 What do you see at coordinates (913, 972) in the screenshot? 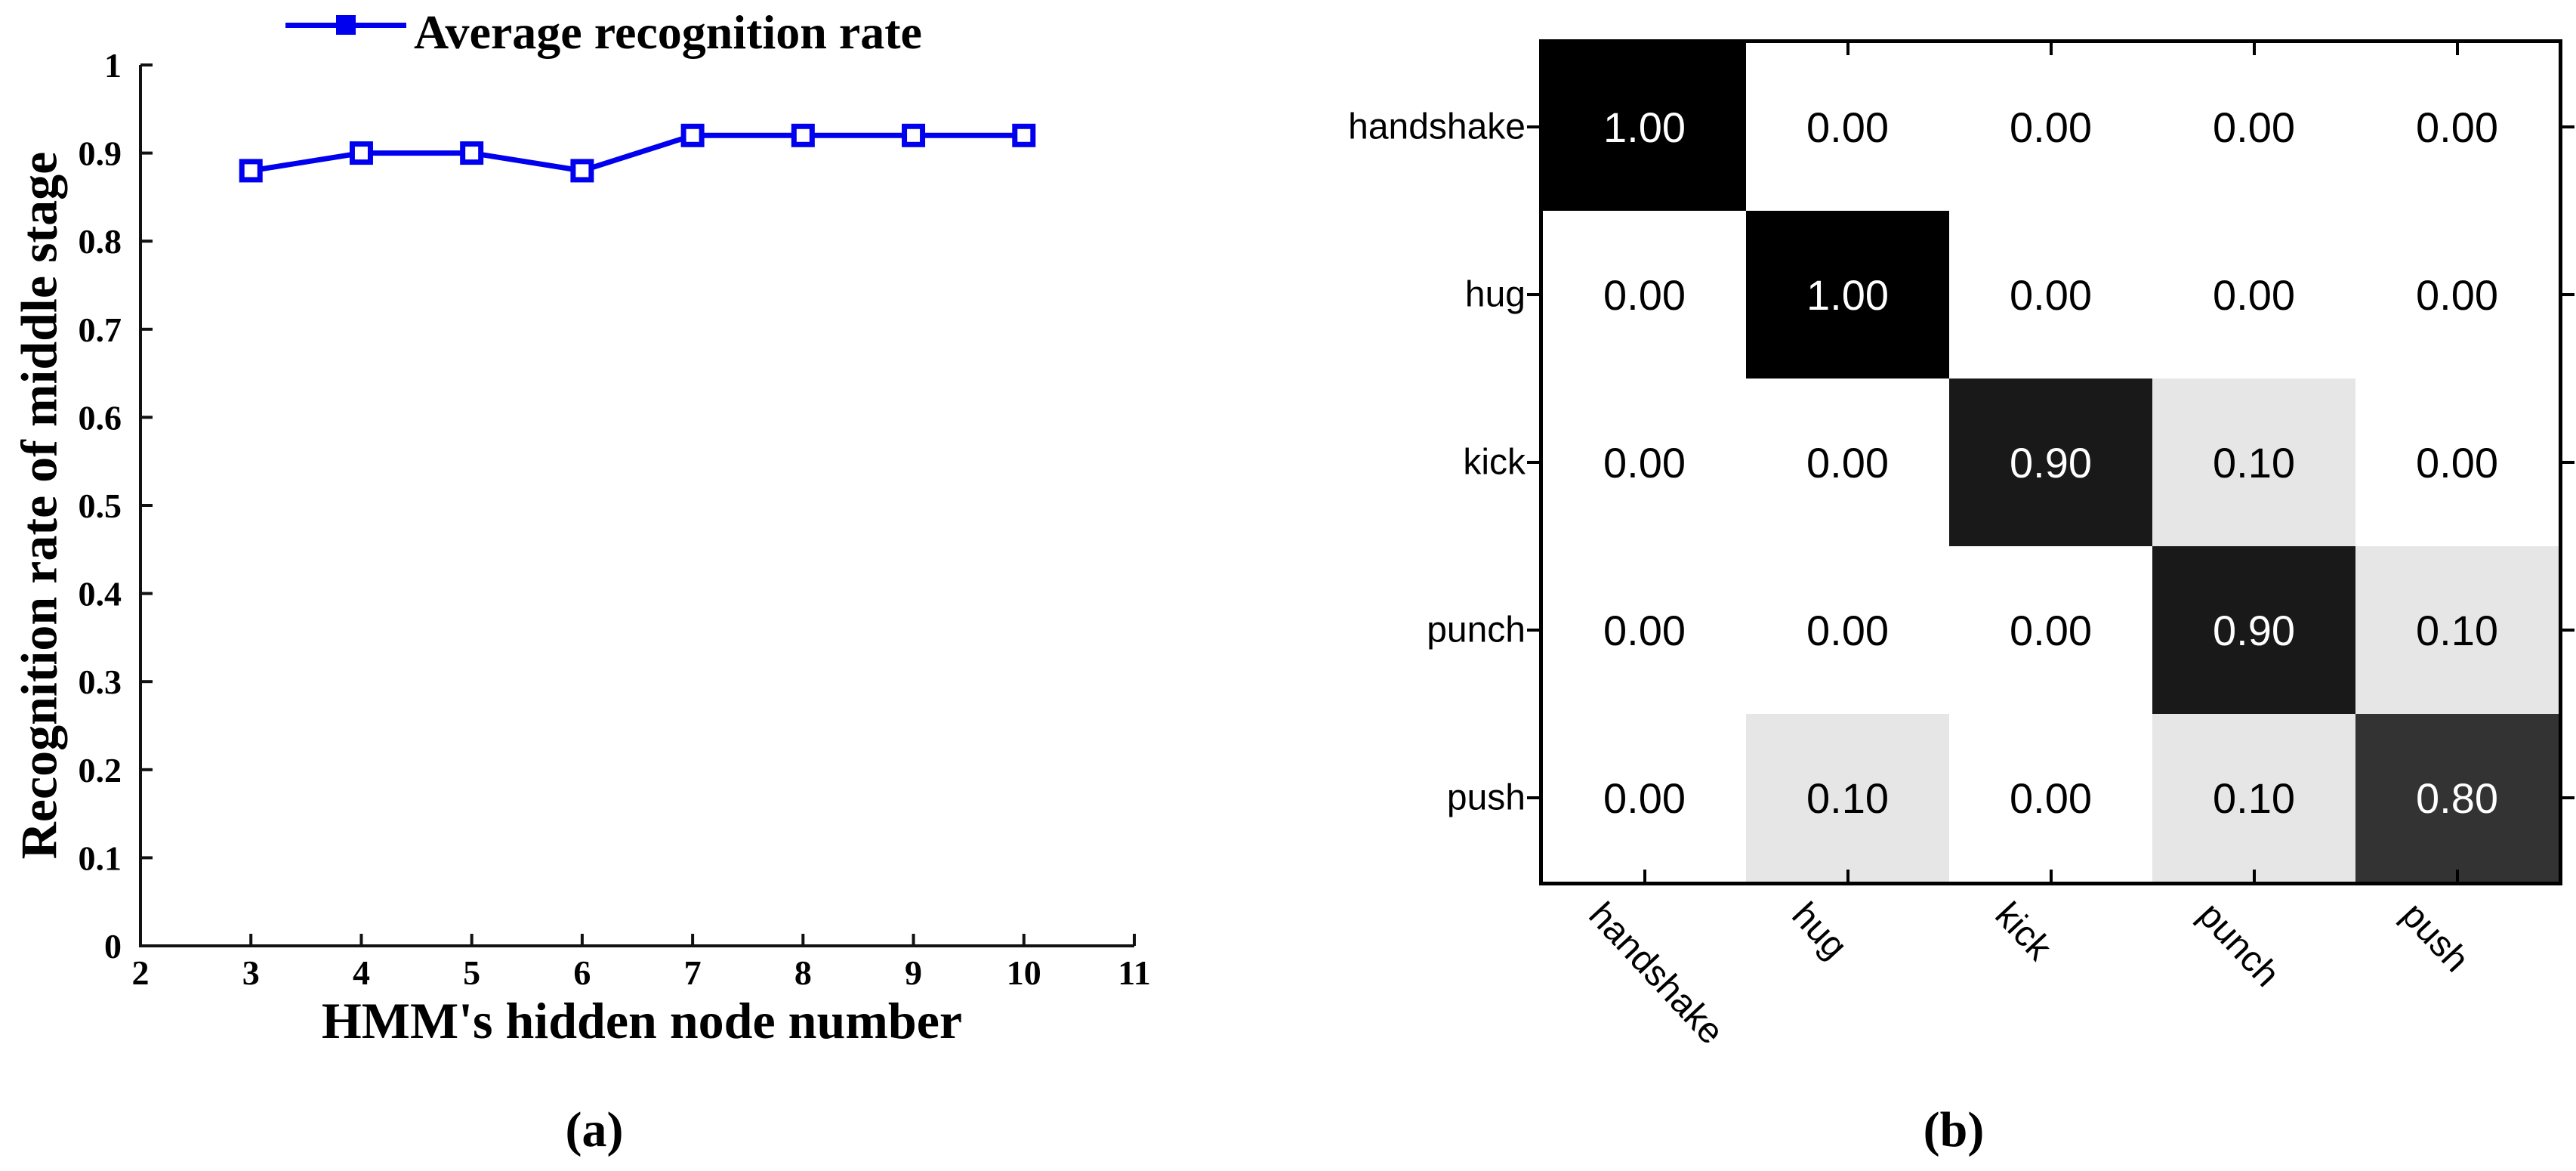
I see `x-tick-label: 9` at bounding box center [913, 972].